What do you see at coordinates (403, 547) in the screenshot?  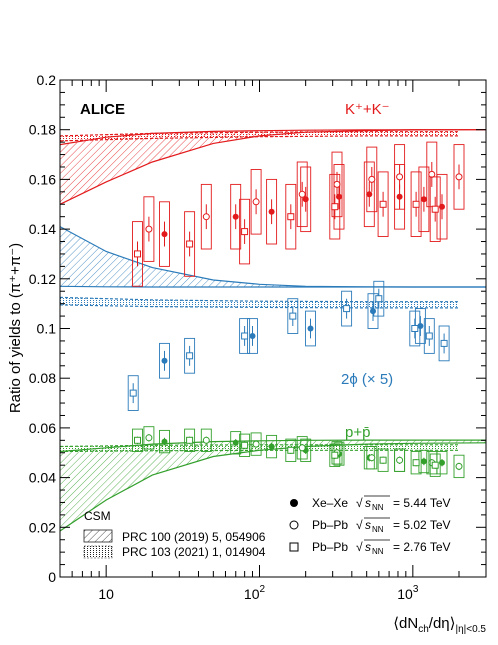 I see `sqrt-snn-3: √ s NN = 2.76 TeV` at bounding box center [403, 547].